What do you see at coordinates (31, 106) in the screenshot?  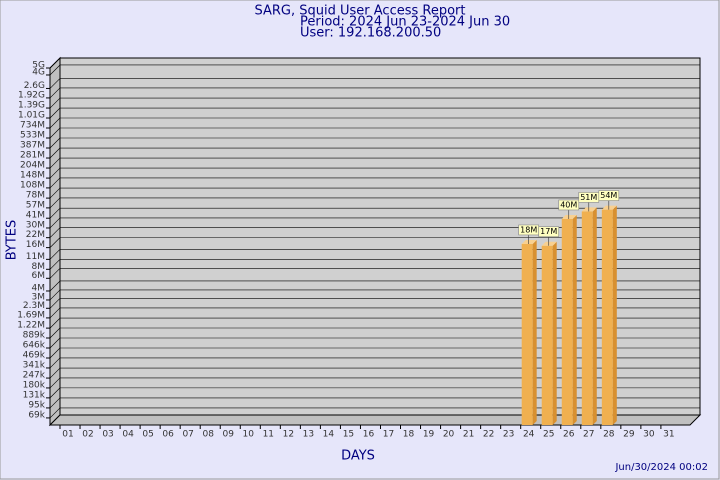 I see `y-tick-label: 1.39G` at bounding box center [31, 106].